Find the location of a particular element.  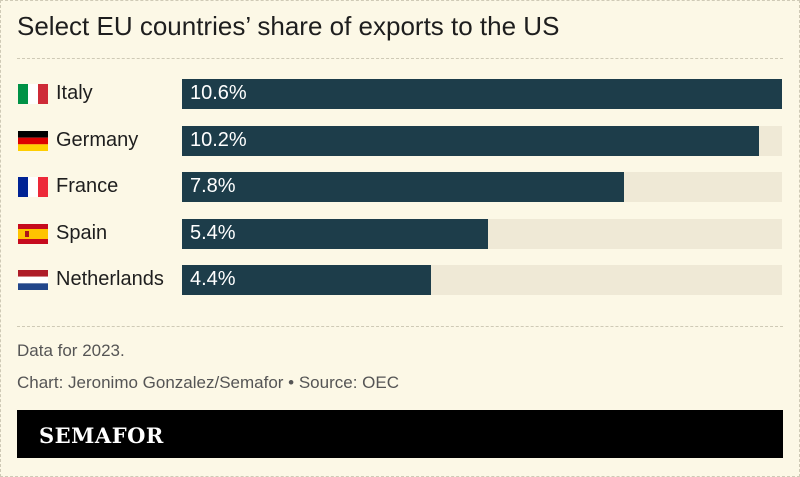

italy-flag-icon is located at coordinates (33, 94).